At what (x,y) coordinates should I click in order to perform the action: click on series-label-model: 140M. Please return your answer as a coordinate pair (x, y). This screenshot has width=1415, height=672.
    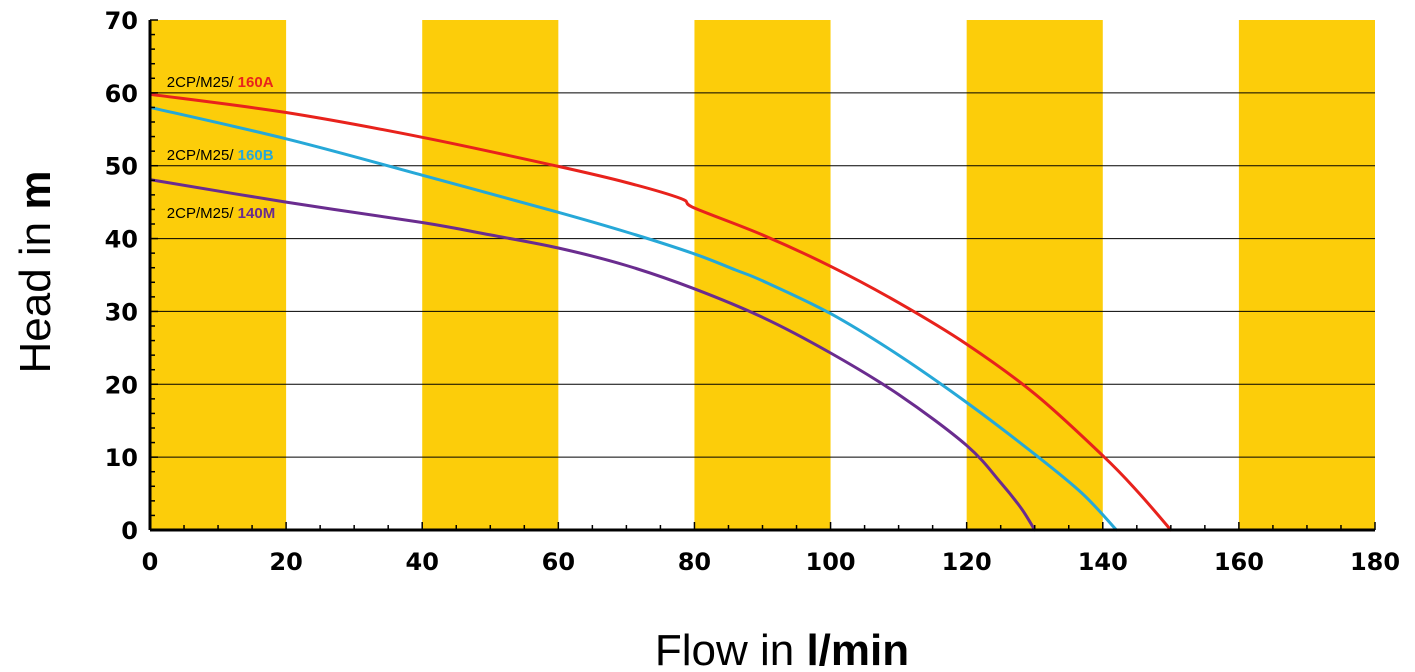
    Looking at the image, I should click on (257, 213).